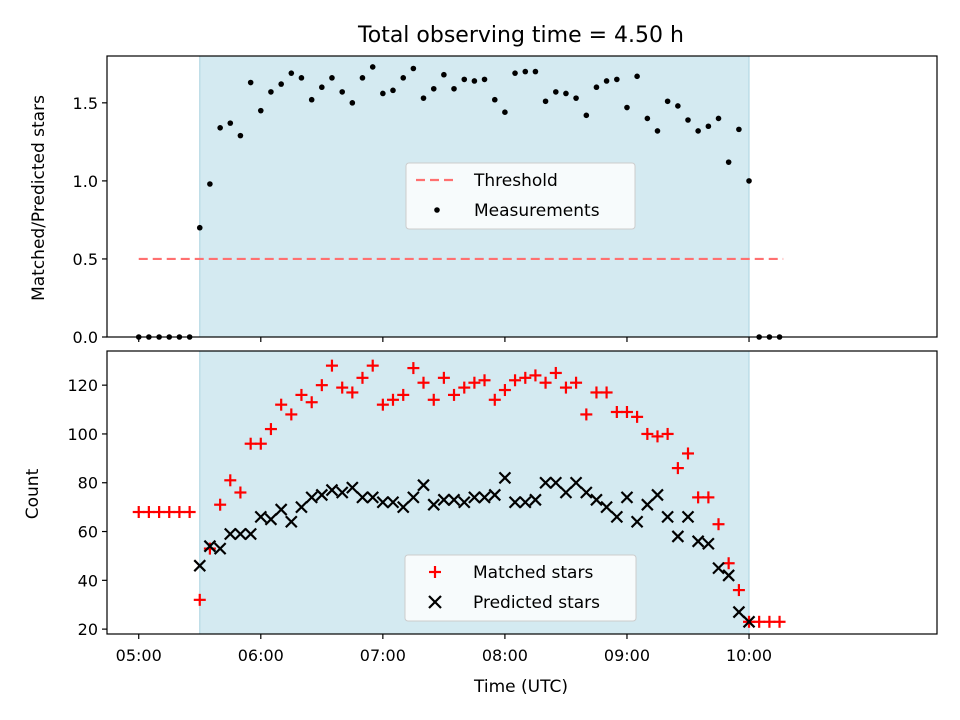 The image size is (960, 720). What do you see at coordinates (533, 573) in the screenshot?
I see `legend-label-matched: Matched stars` at bounding box center [533, 573].